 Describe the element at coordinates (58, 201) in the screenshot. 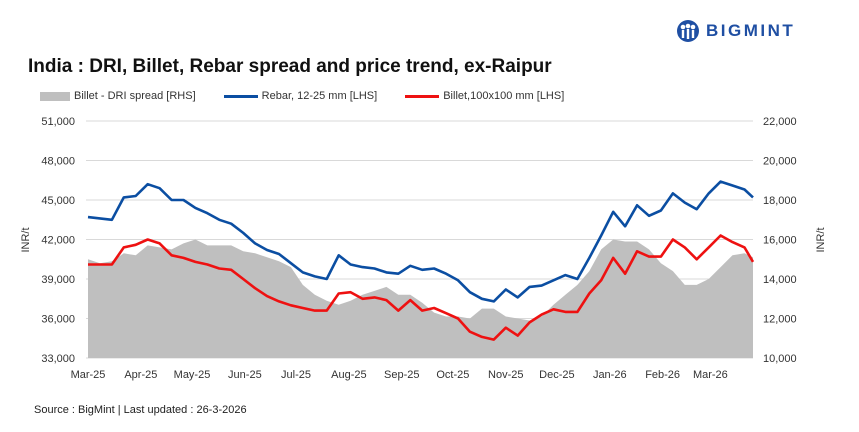

I see `y-tick-label-left: 45,000` at that location.